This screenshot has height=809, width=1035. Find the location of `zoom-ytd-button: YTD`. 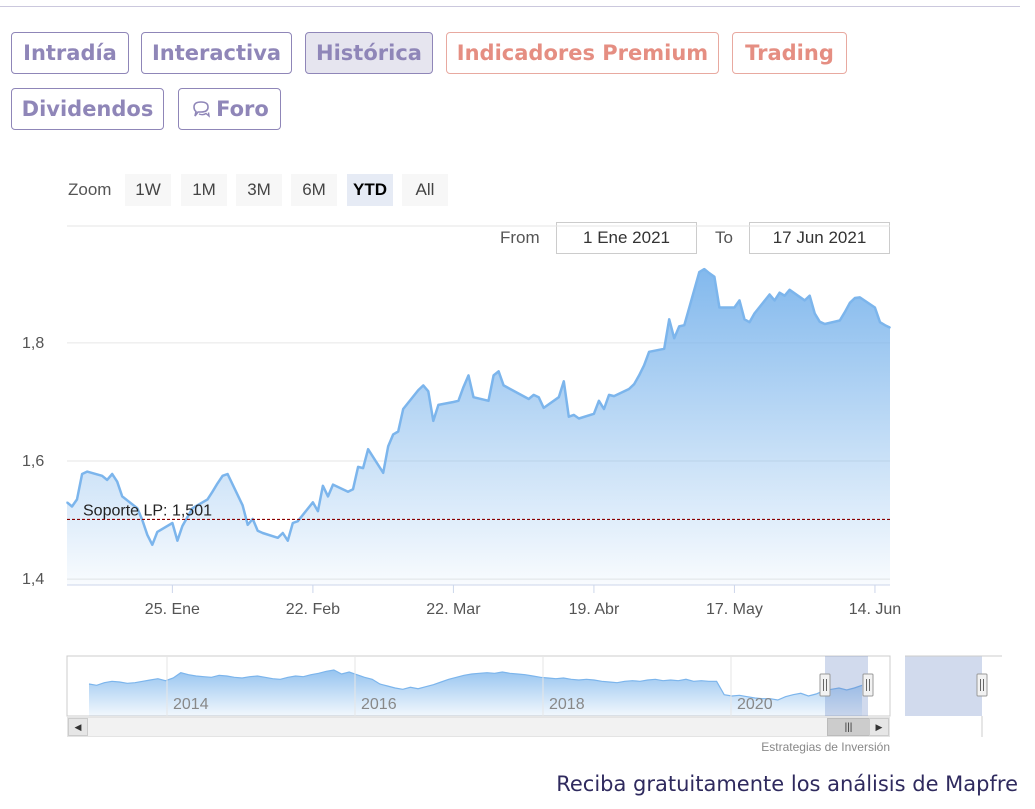

zoom-ytd-button: YTD is located at coordinates (370, 190).